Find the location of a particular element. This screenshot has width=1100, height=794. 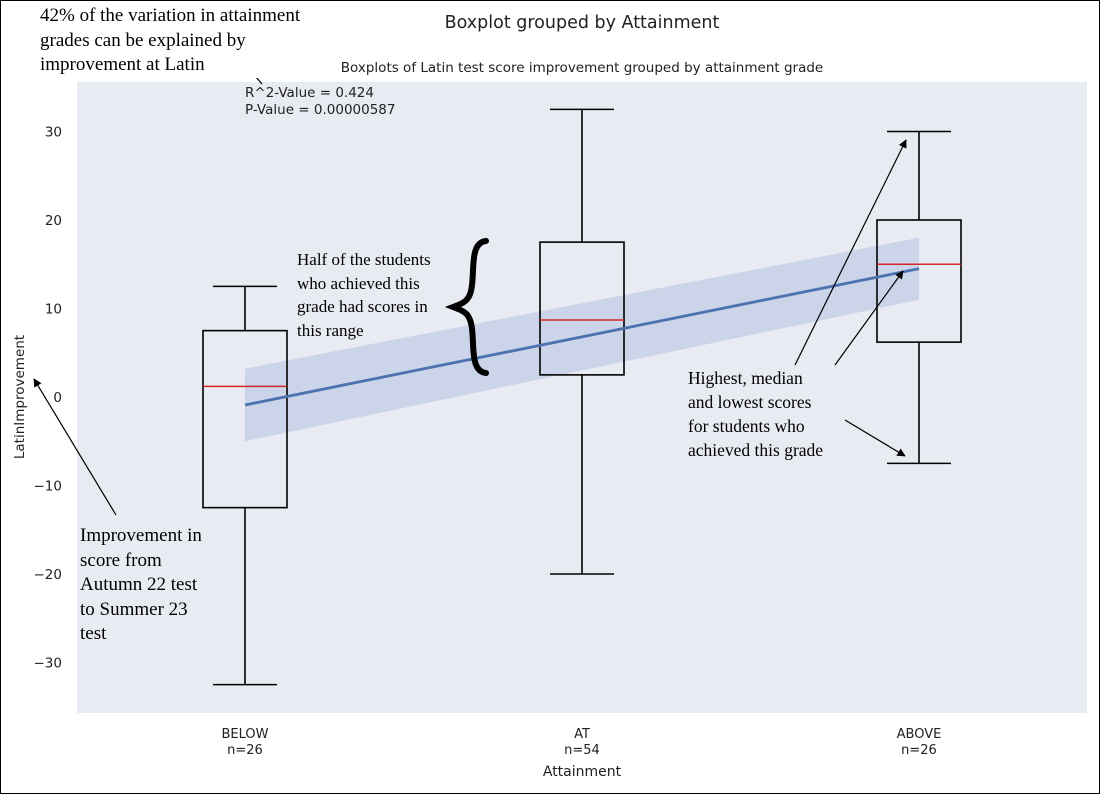

annotation-line: to Summer 23 is located at coordinates (134, 609).